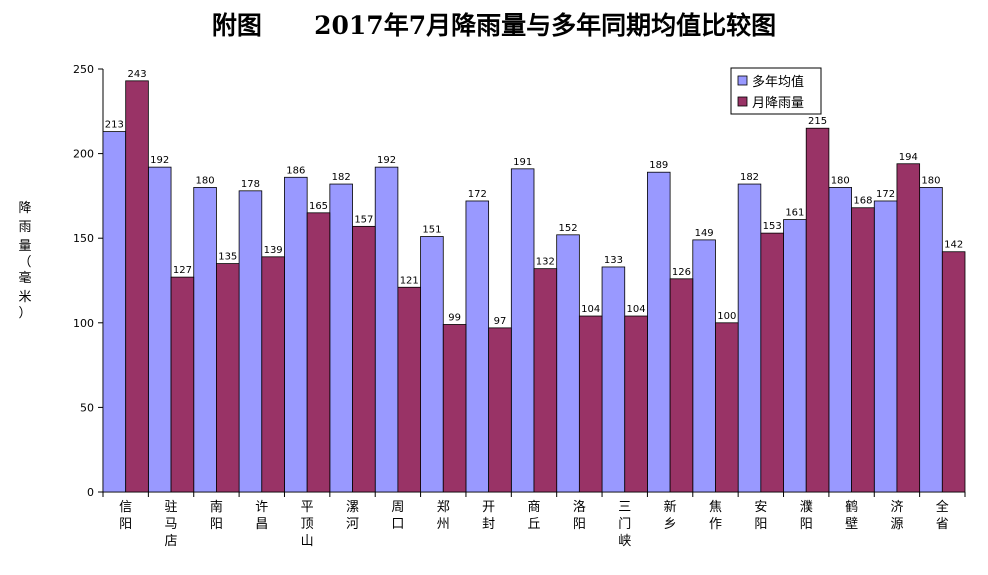 The width and height of the screenshot is (988, 575). Describe the element at coordinates (613, 260) in the screenshot. I see `data-label: 133` at that location.